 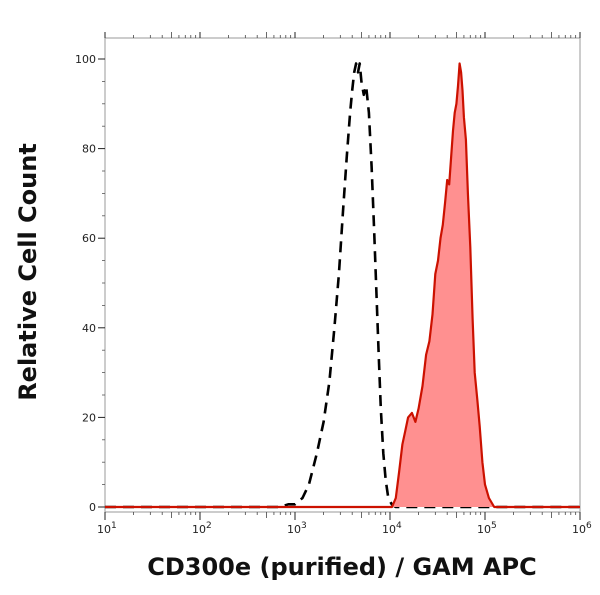 What do you see at coordinates (582, 528) in the screenshot?
I see `x-tick-label: 10⁶` at bounding box center [582, 528].